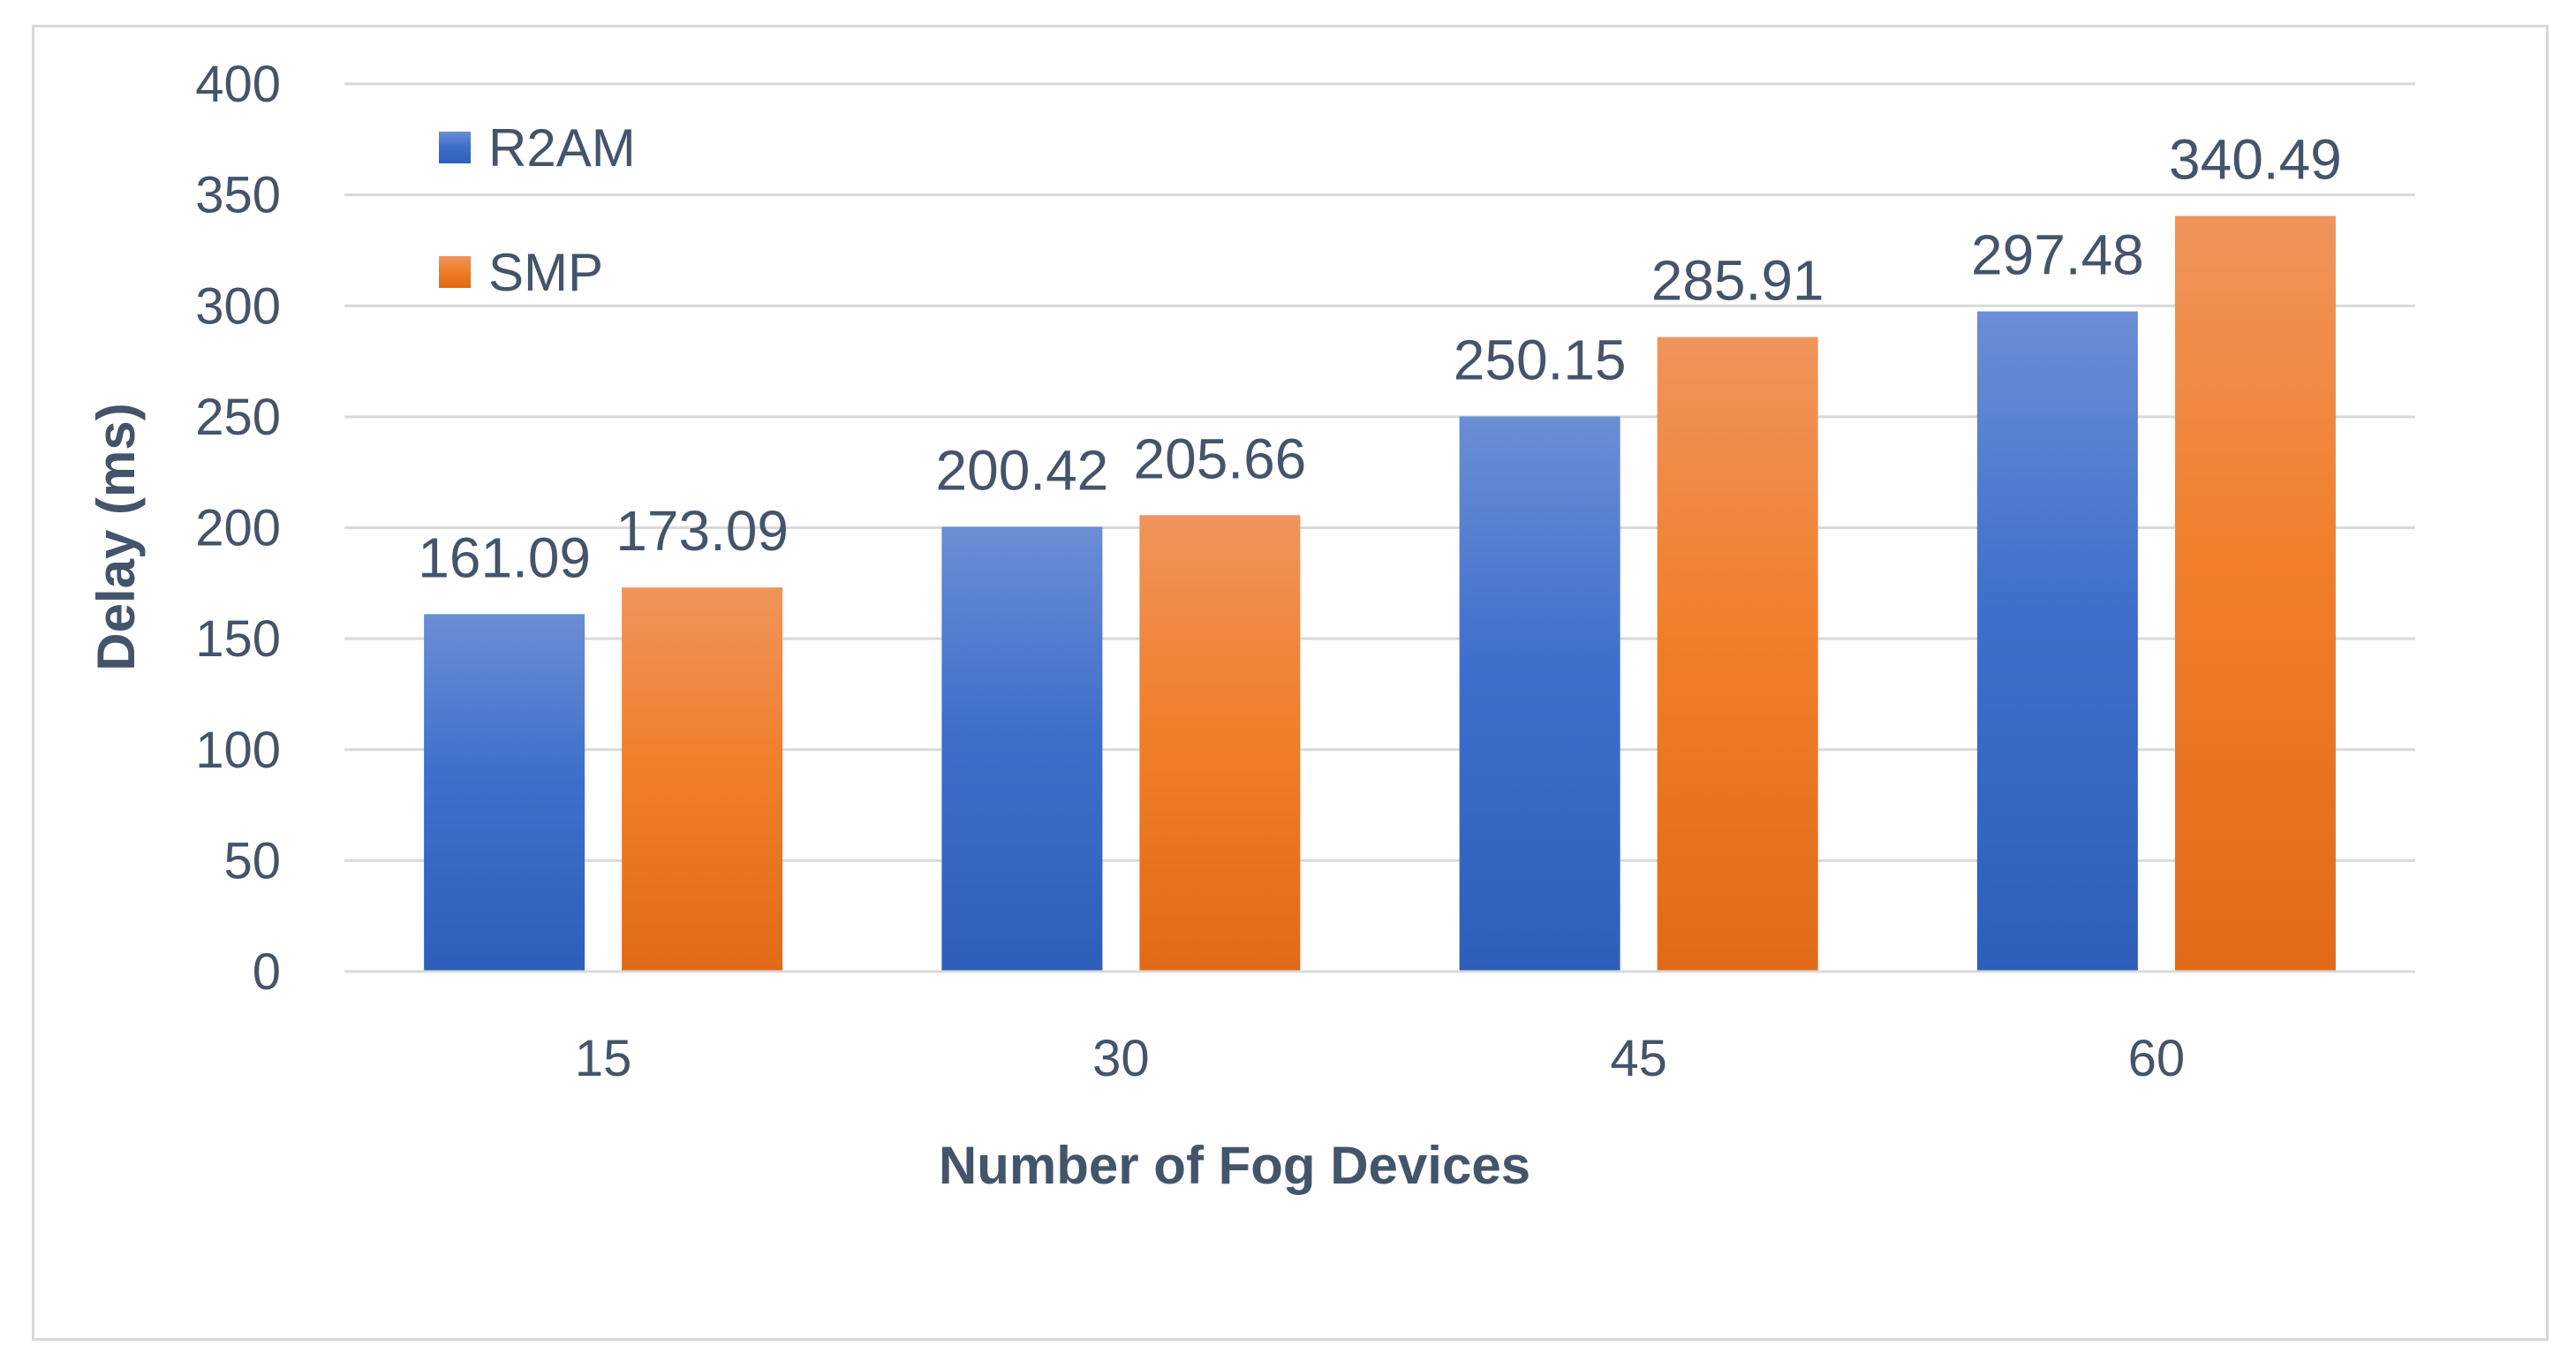 The height and width of the screenshot is (1369, 2576). What do you see at coordinates (455, 272) in the screenshot?
I see `legend-swatch-smp` at bounding box center [455, 272].